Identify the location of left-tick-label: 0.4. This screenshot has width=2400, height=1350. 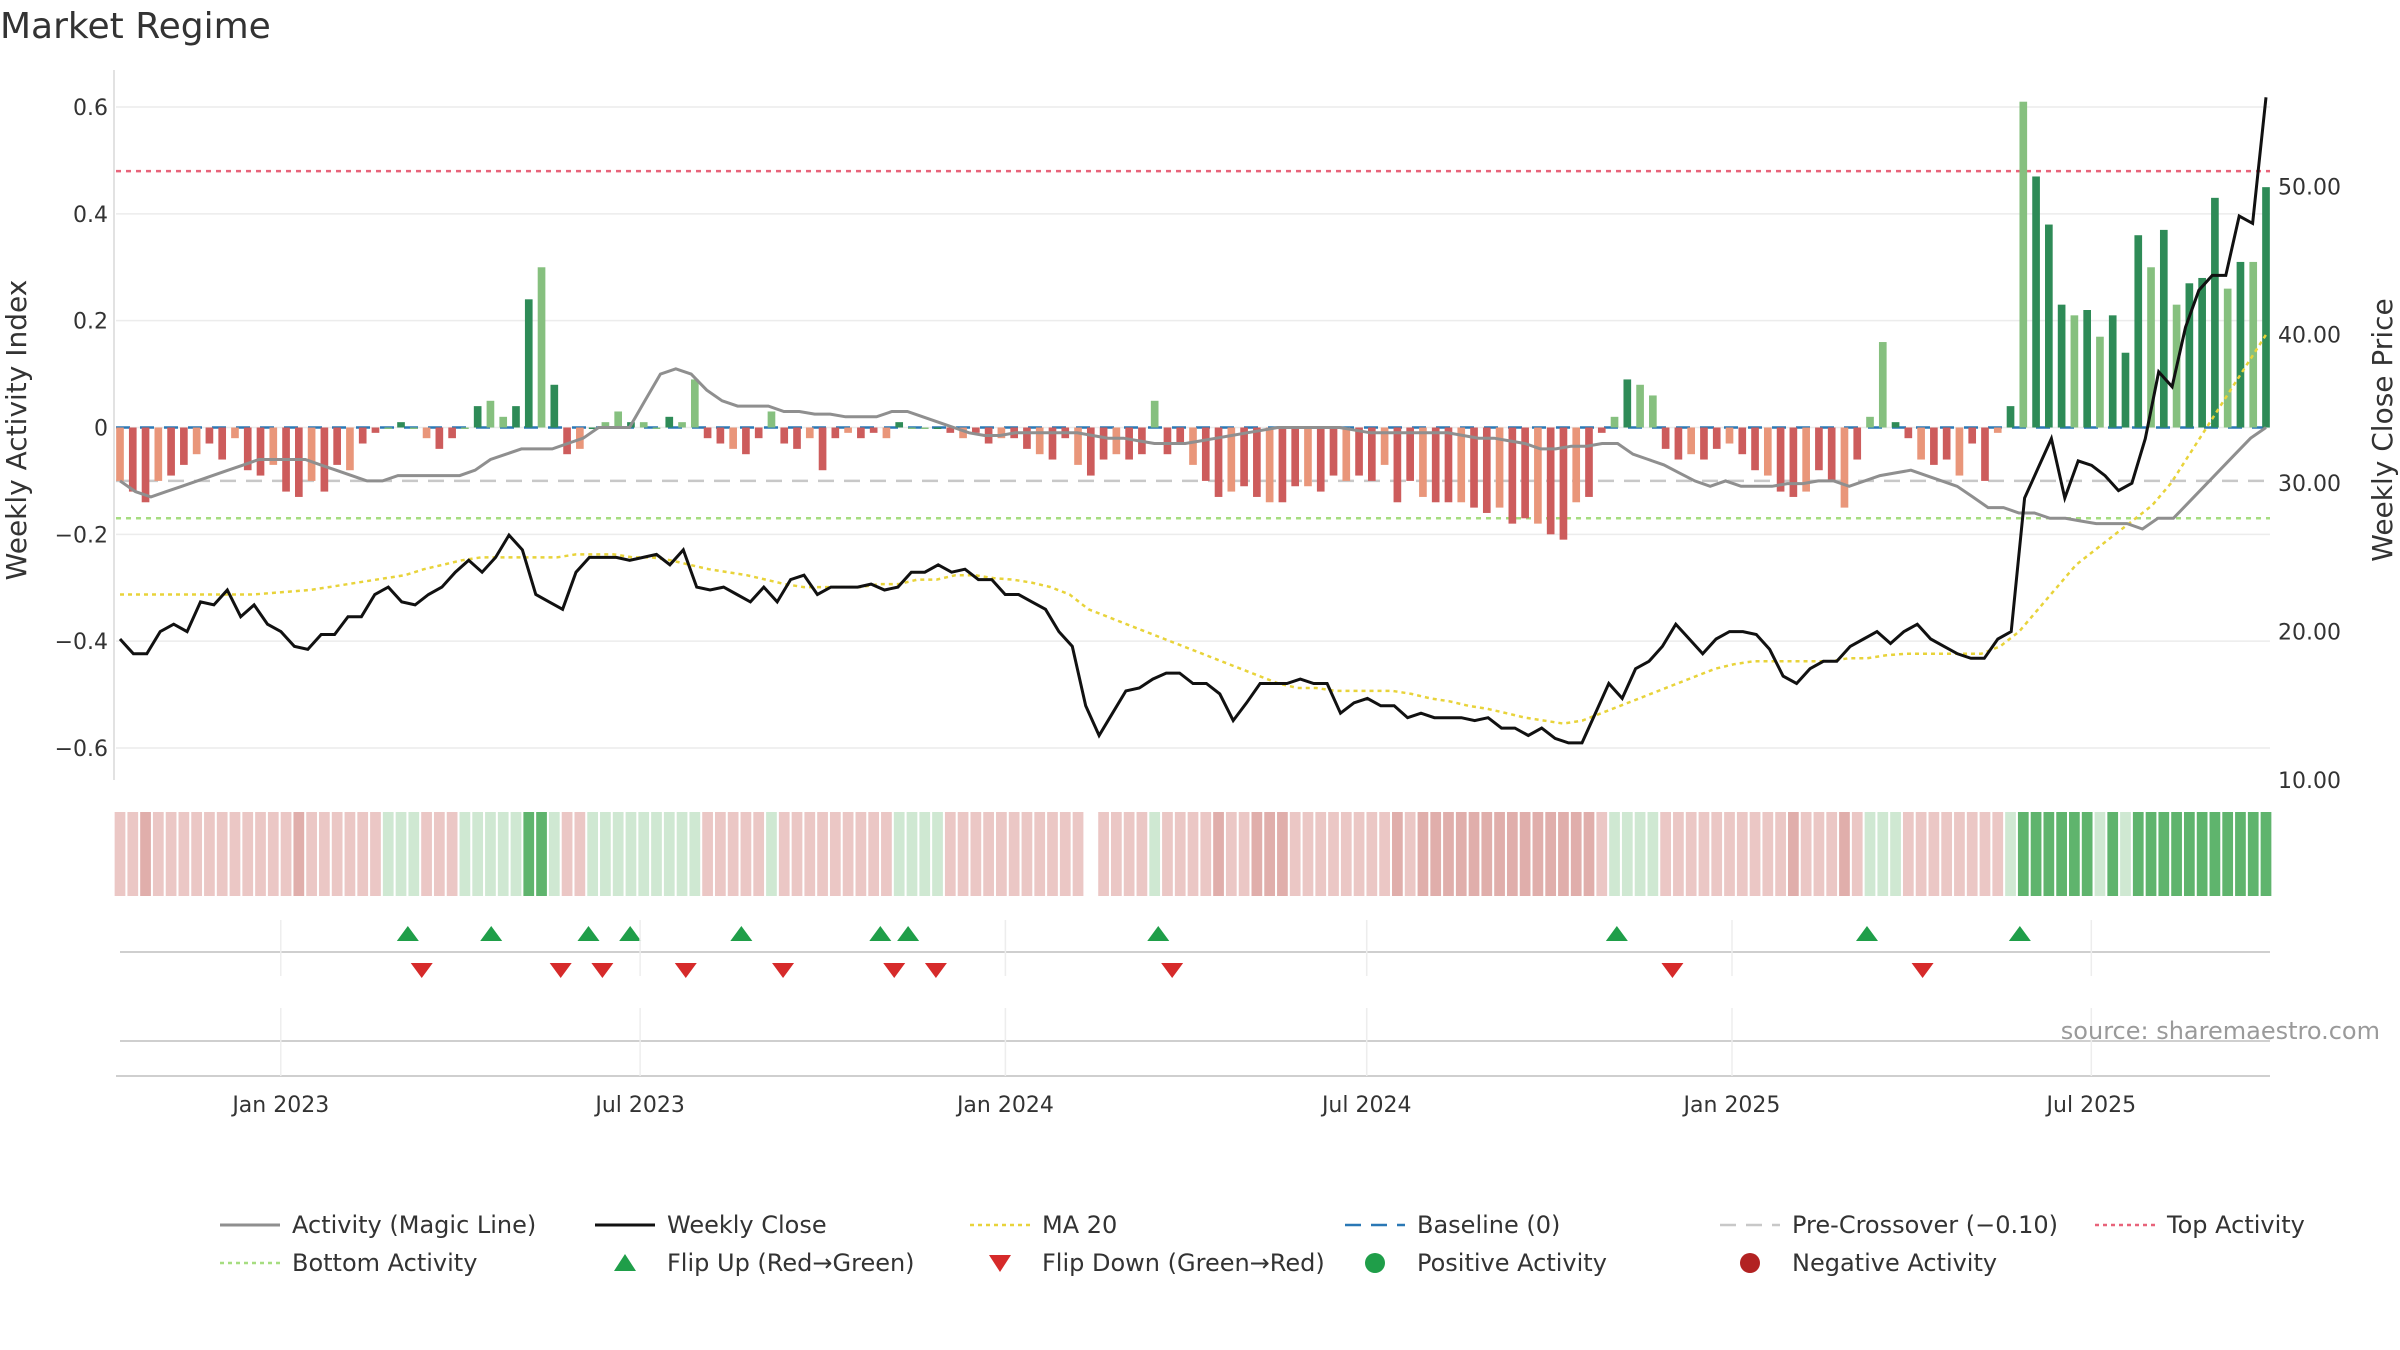
(90, 215).